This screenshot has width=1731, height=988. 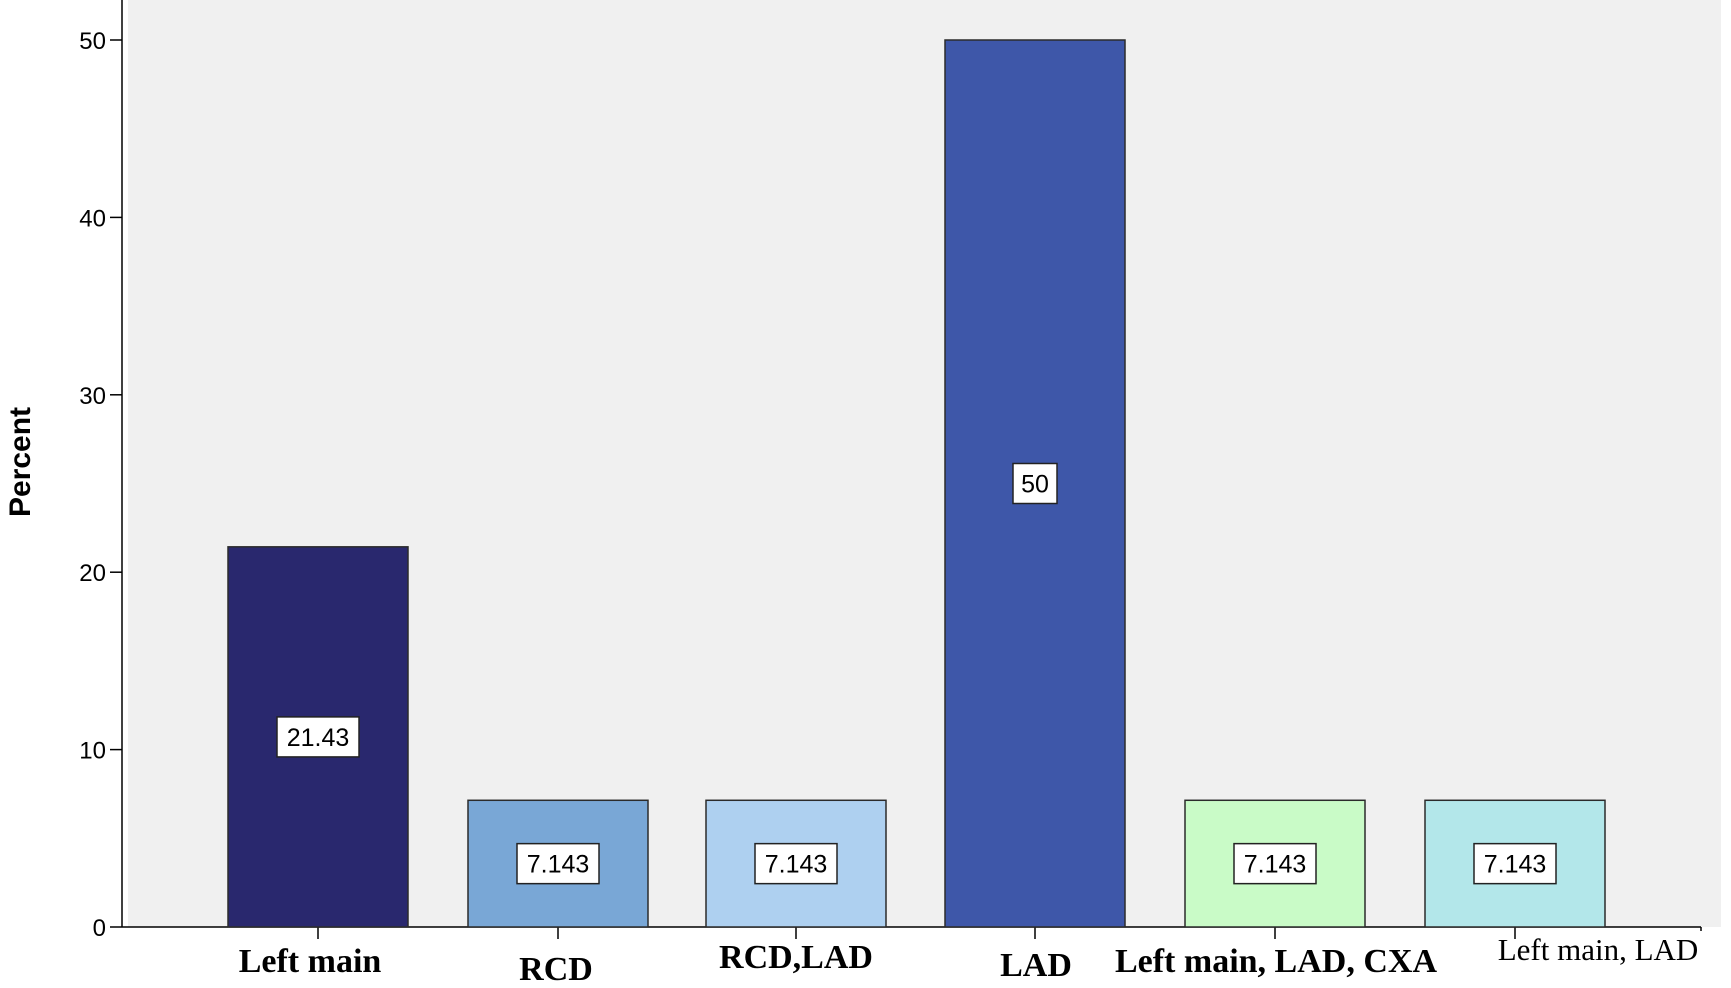 What do you see at coordinates (796, 957) in the screenshot?
I see `x-tick-label: RCD,LAD` at bounding box center [796, 957].